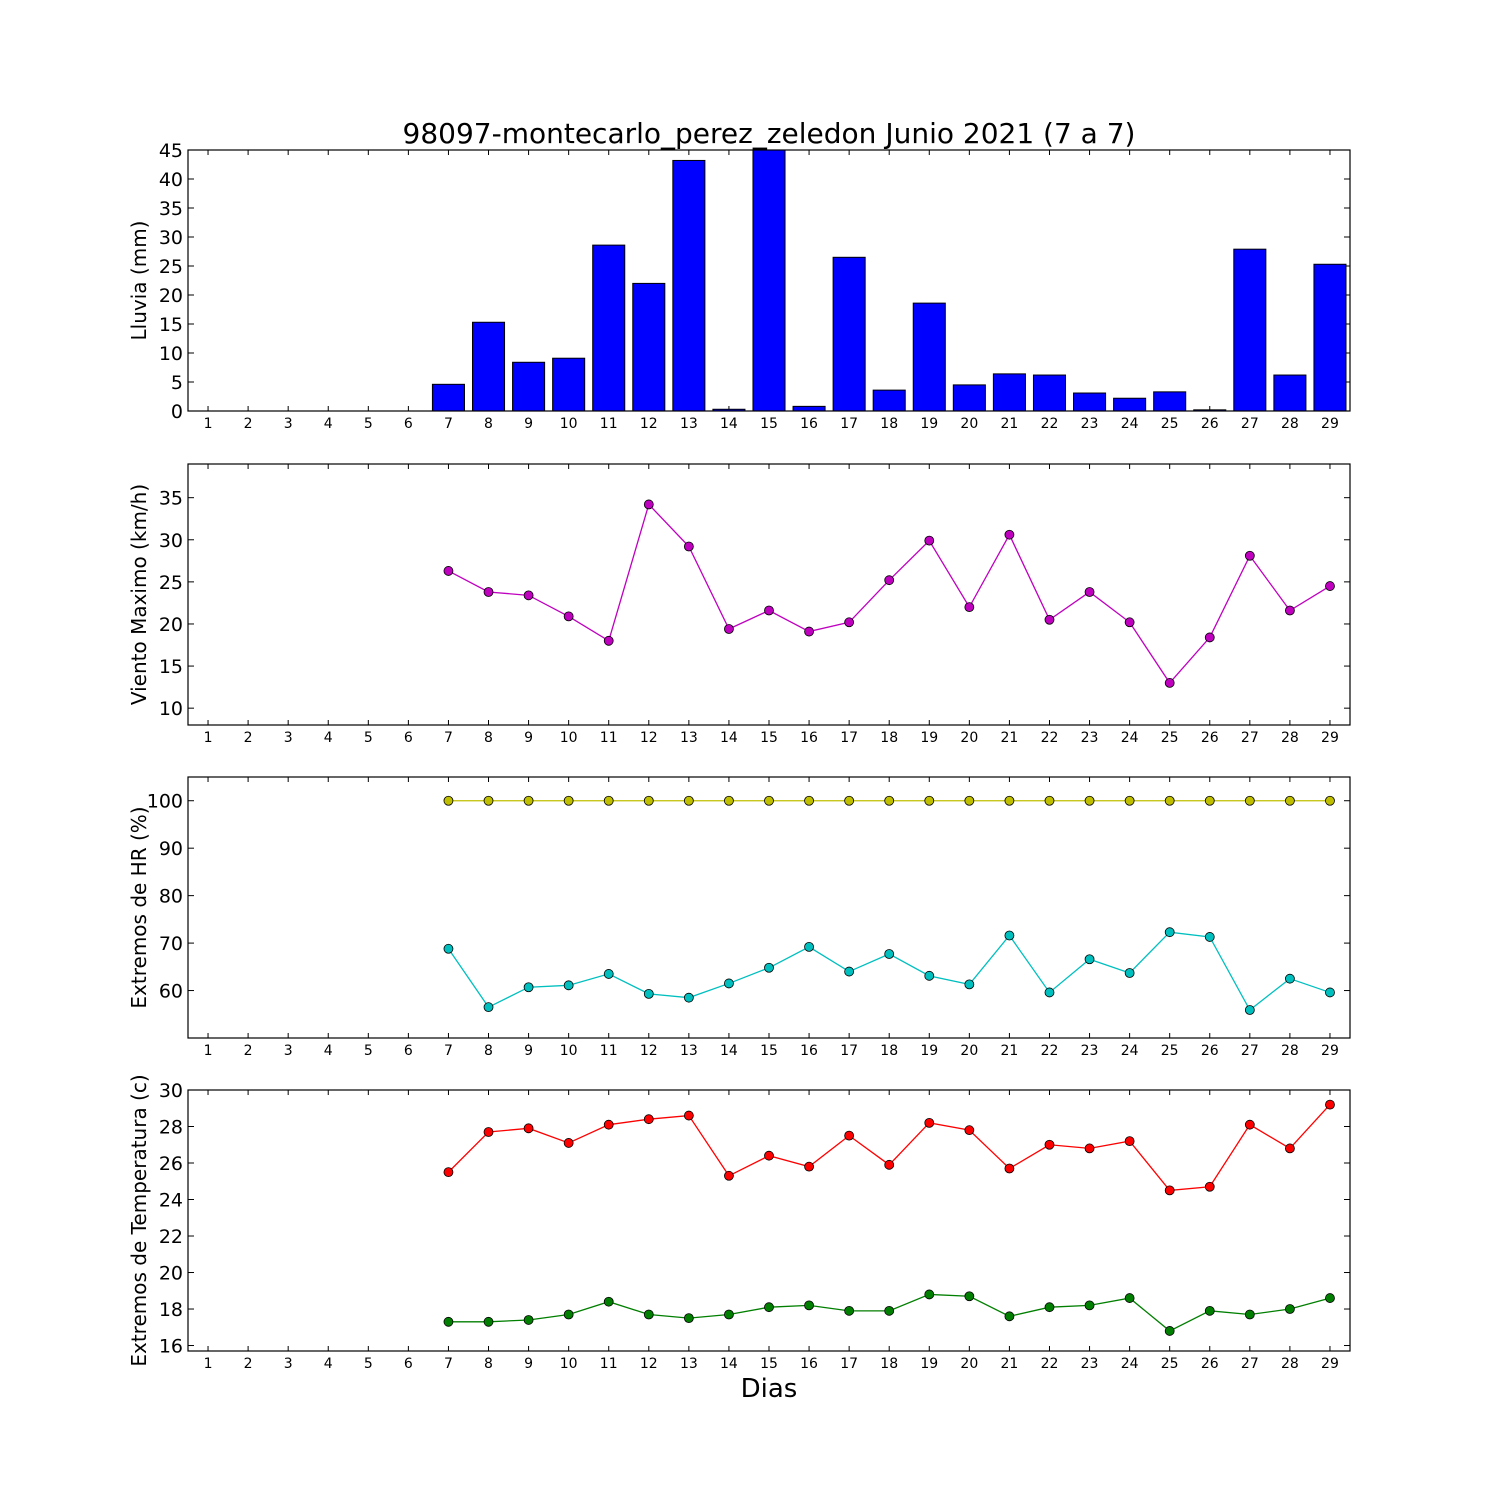  I want to click on x-tick-label: 12, so click(649, 424).